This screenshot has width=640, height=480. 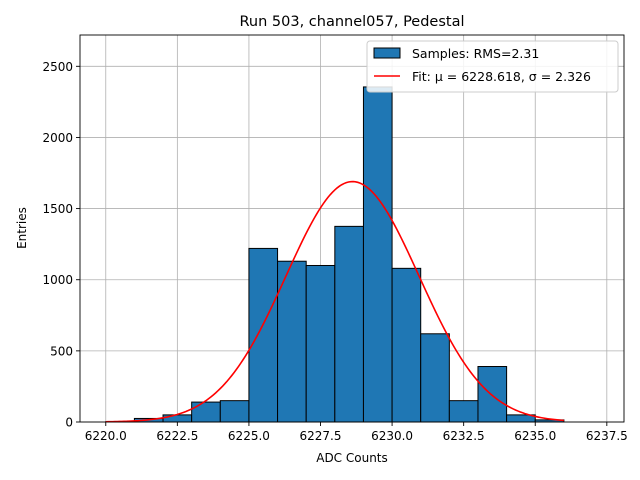 What do you see at coordinates (106, 436) in the screenshot?
I see `x-tick-label-0: 6220.0` at bounding box center [106, 436].